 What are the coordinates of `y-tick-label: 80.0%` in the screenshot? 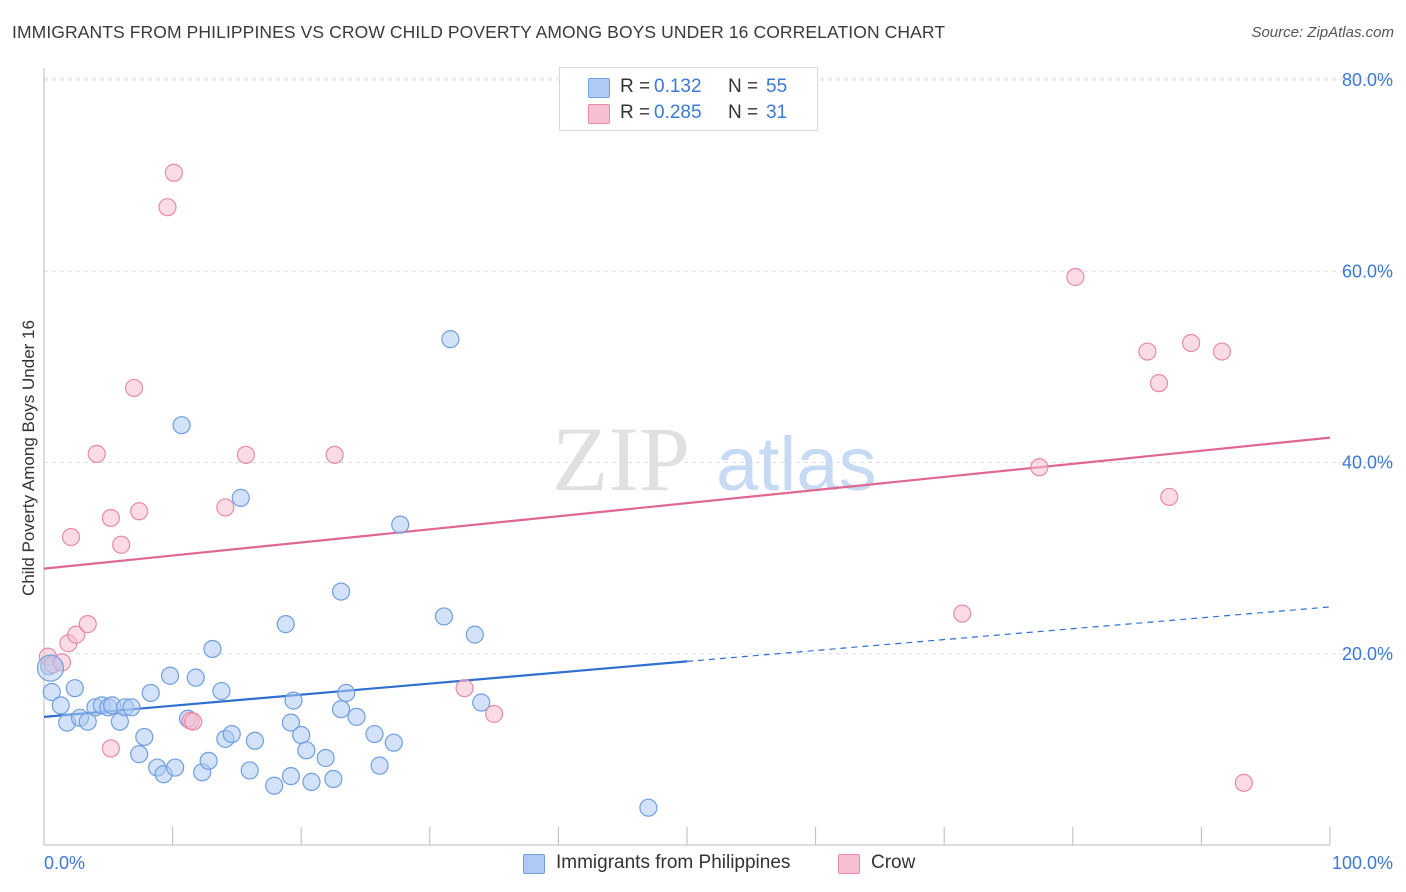 It's located at (1367, 80).